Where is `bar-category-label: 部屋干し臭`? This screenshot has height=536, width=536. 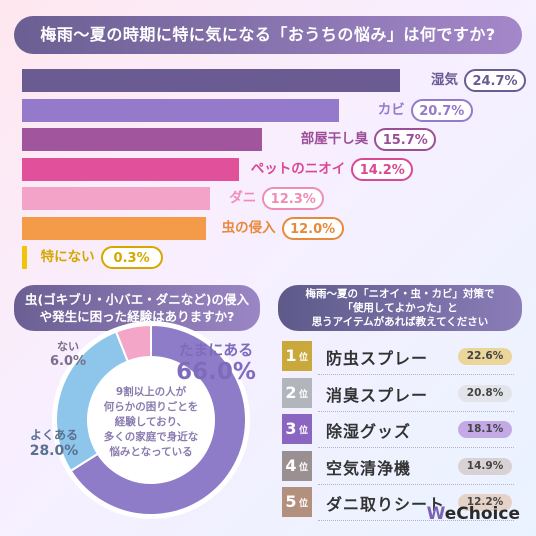 bar-category-label: 部屋干し臭 is located at coordinates (334, 139).